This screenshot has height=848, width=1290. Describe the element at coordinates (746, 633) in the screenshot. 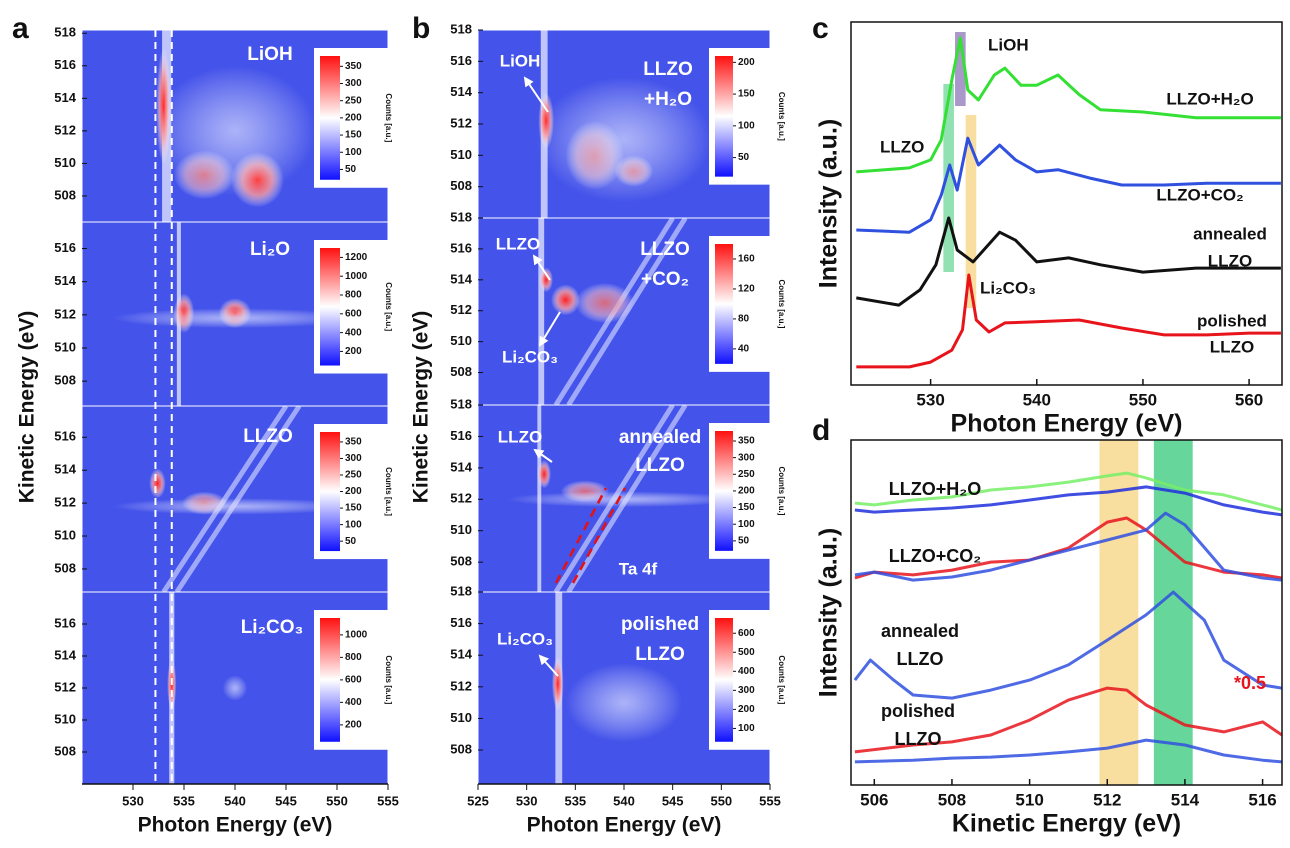

I see `colorbar-tick-label: 600` at that location.